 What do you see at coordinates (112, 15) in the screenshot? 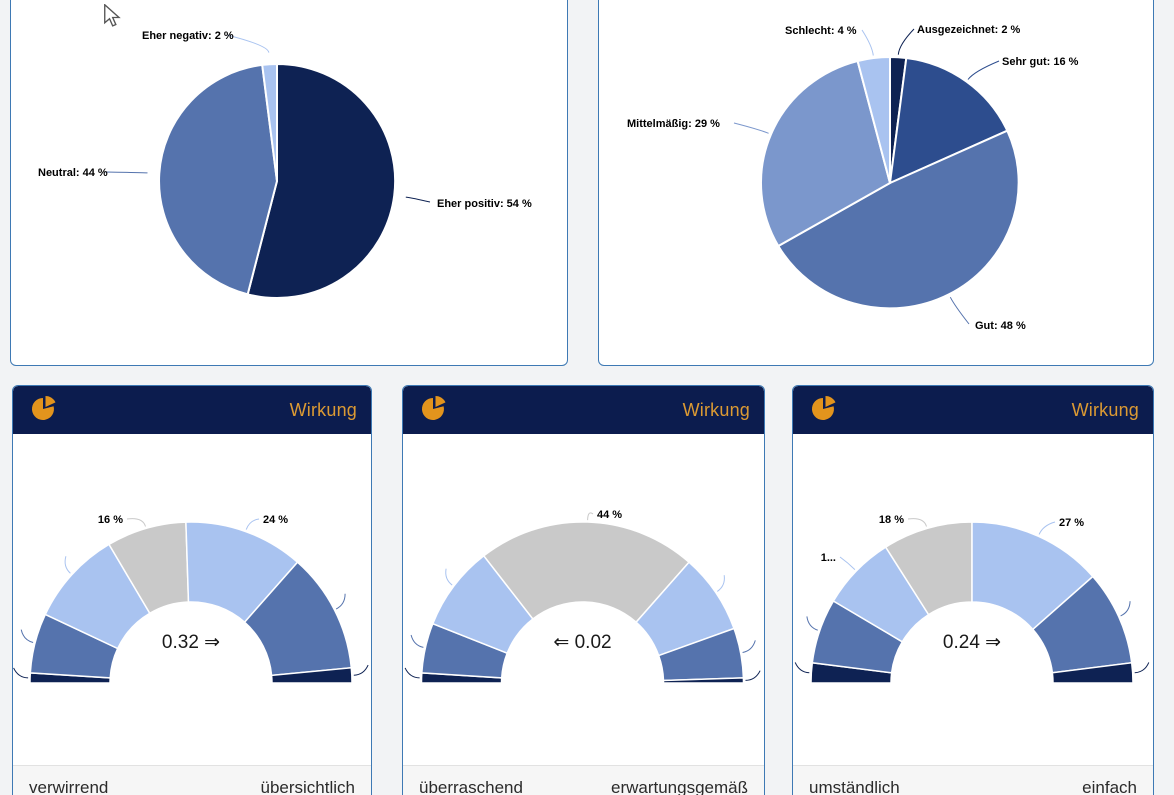
I see `mouse-cursor` at bounding box center [112, 15].